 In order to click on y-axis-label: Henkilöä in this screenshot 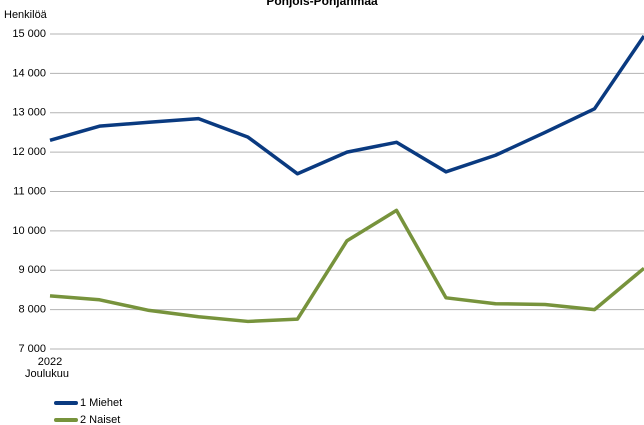, I will do `click(26, 15)`.